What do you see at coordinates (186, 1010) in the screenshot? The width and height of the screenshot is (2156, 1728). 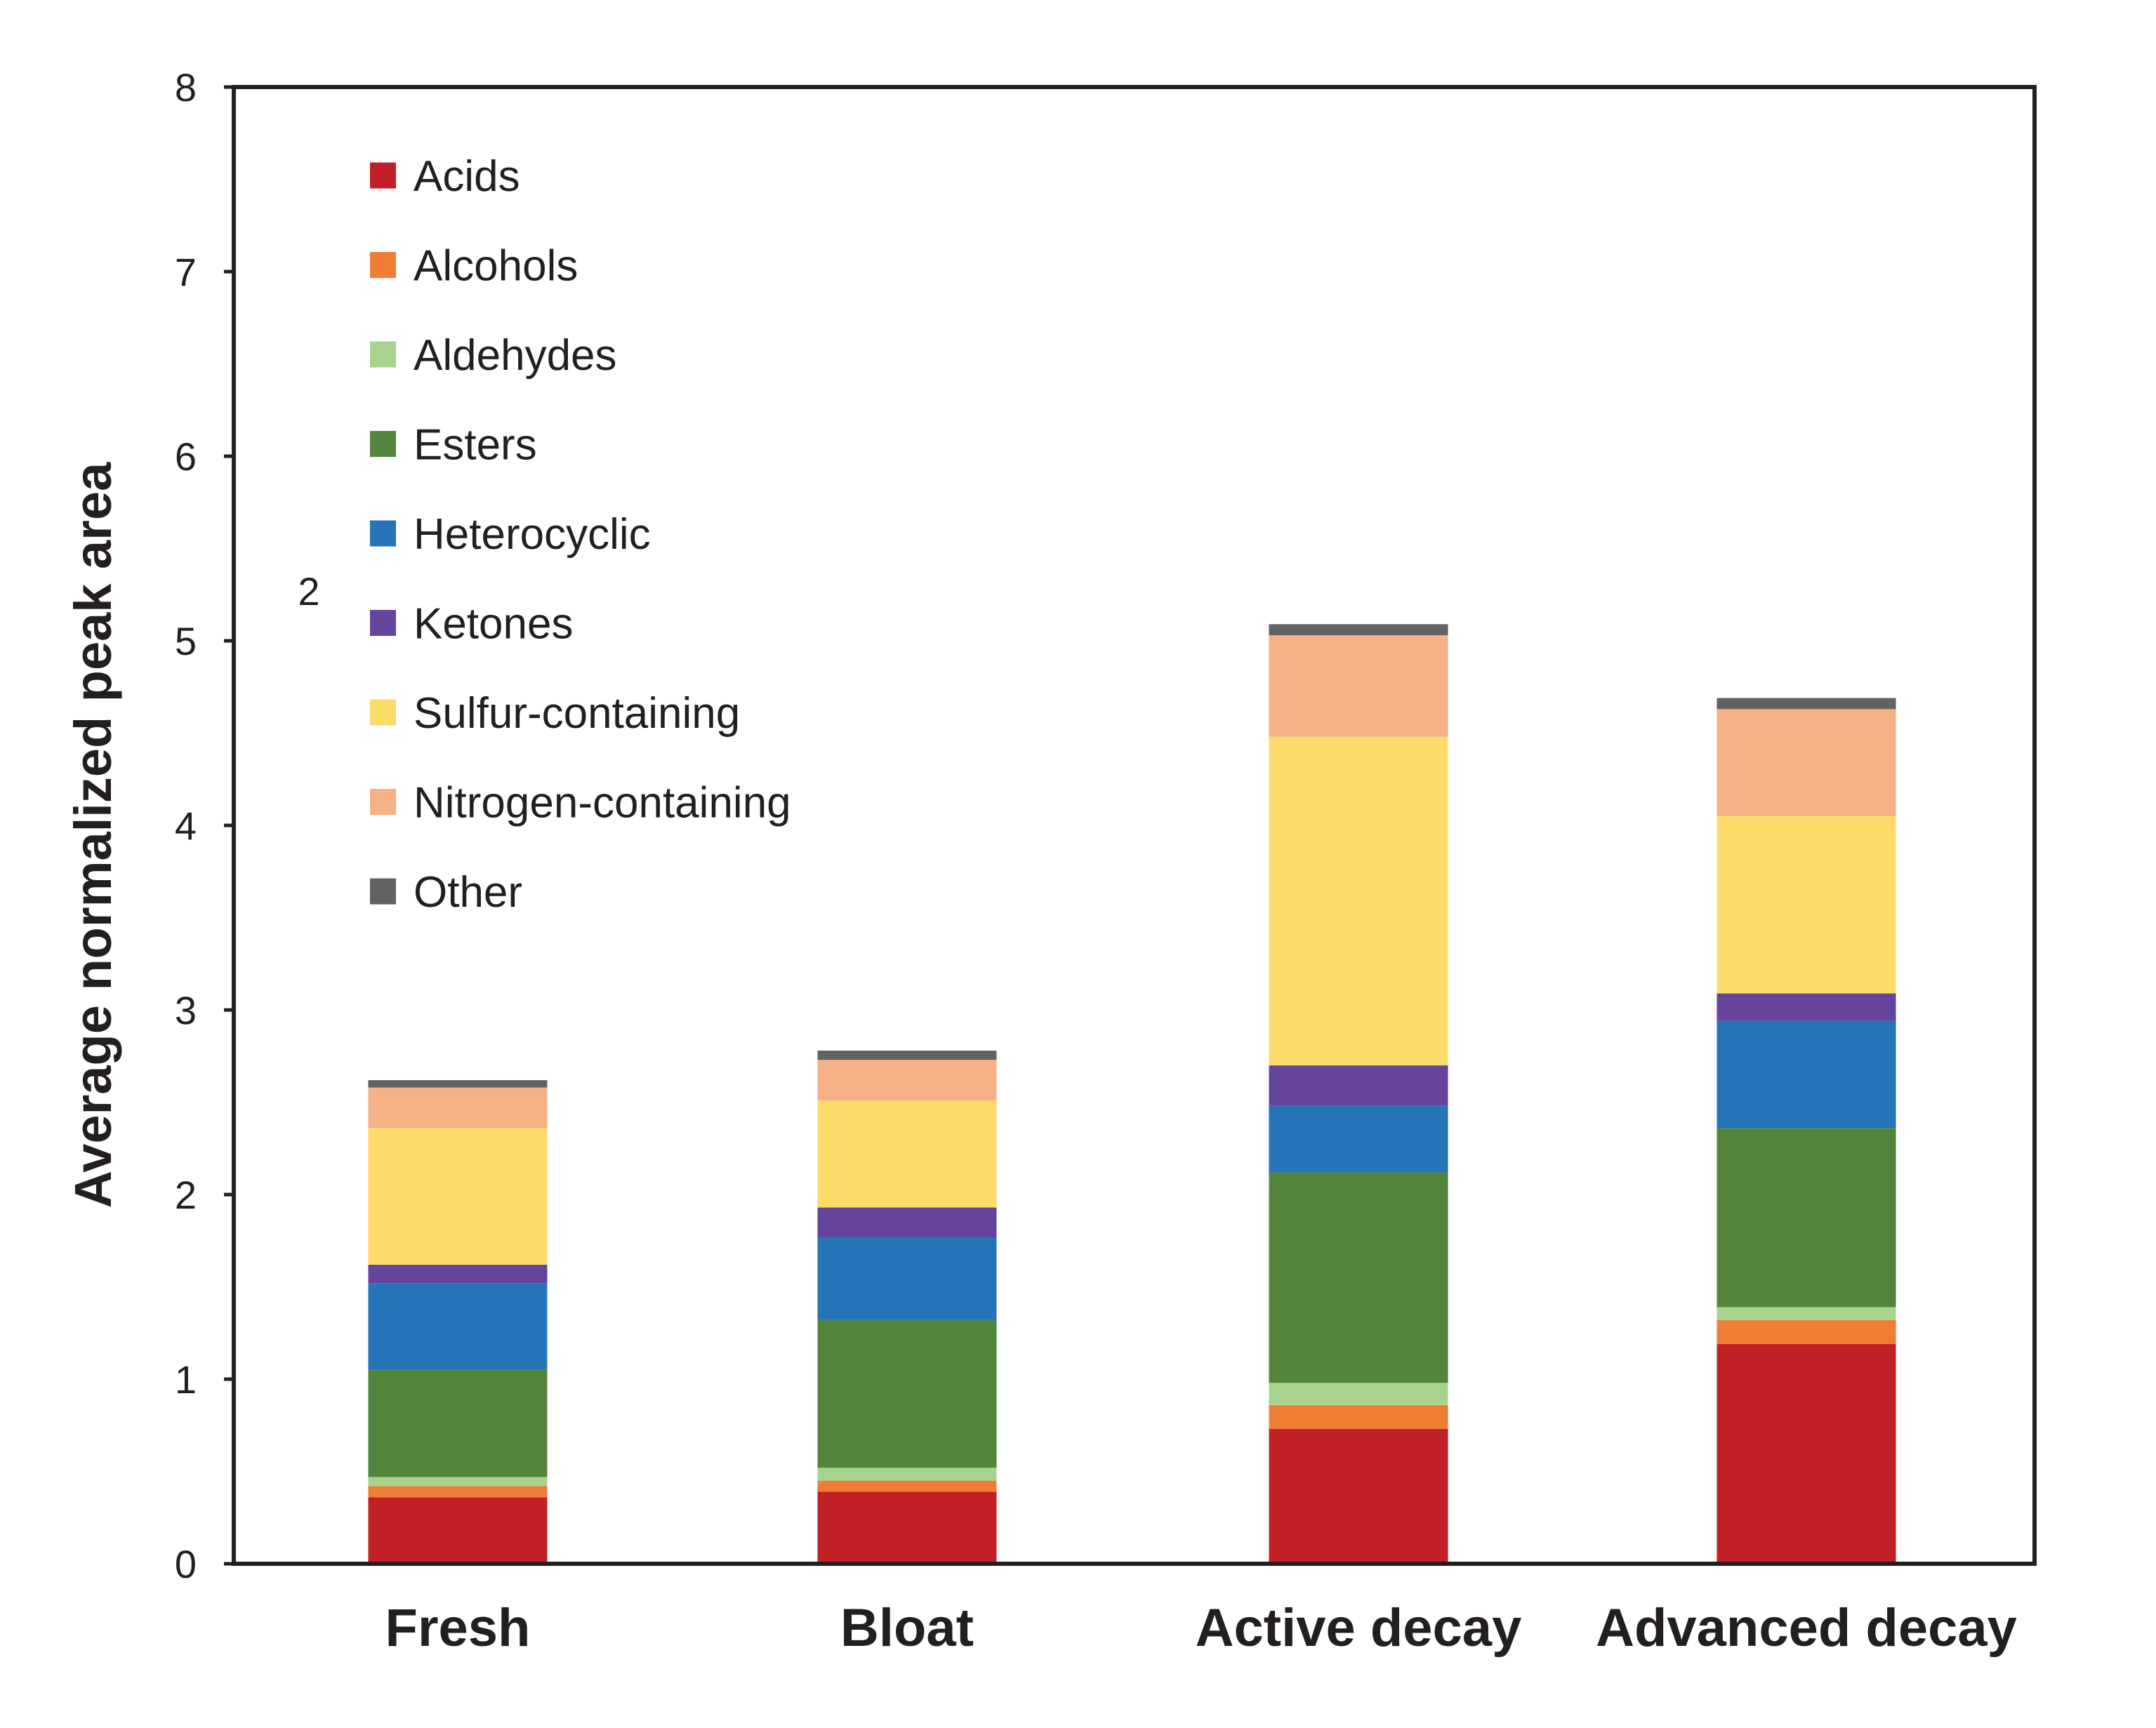 I see `y-tick-label: 3` at bounding box center [186, 1010].